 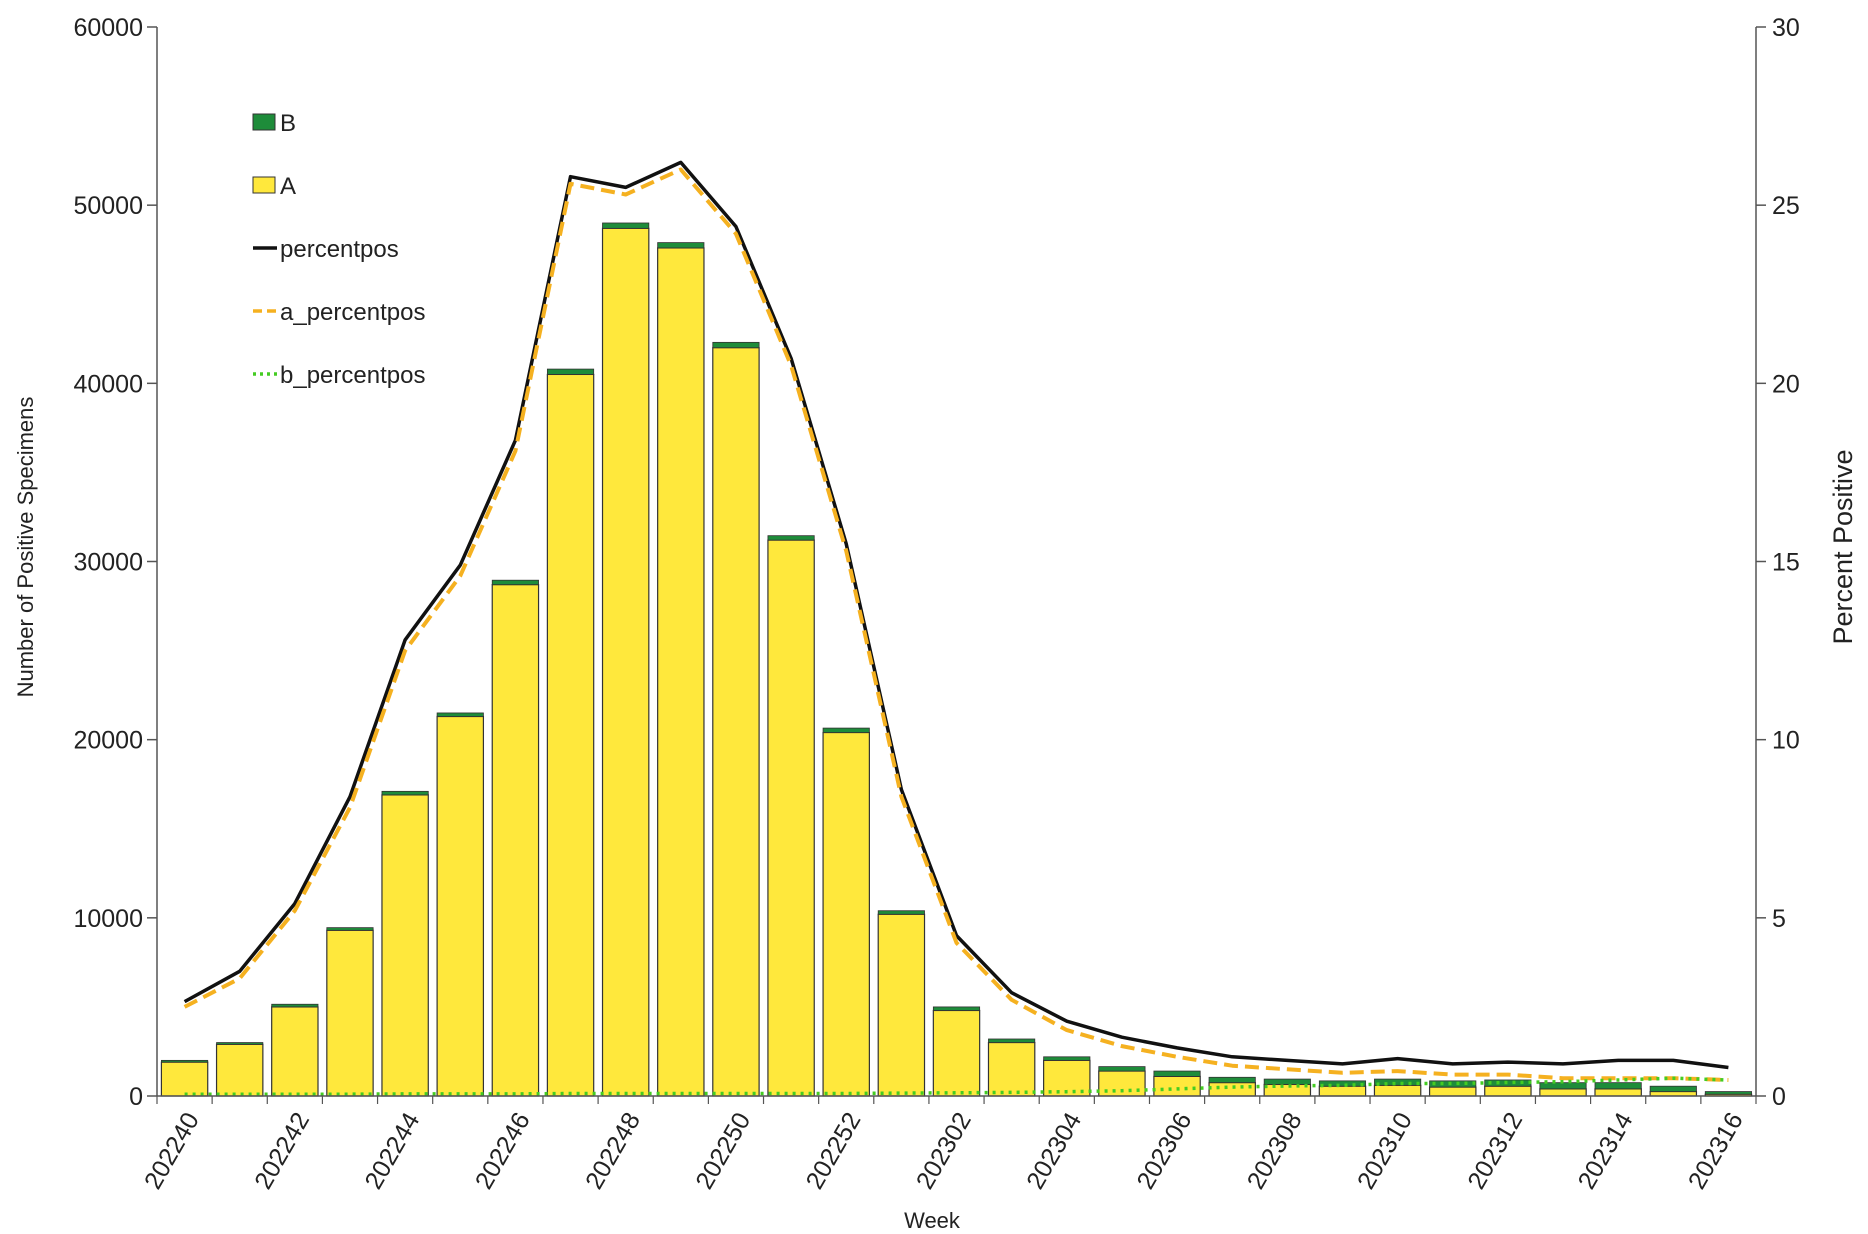 I want to click on y2-tick-label: 30, so click(x=1786, y=28).